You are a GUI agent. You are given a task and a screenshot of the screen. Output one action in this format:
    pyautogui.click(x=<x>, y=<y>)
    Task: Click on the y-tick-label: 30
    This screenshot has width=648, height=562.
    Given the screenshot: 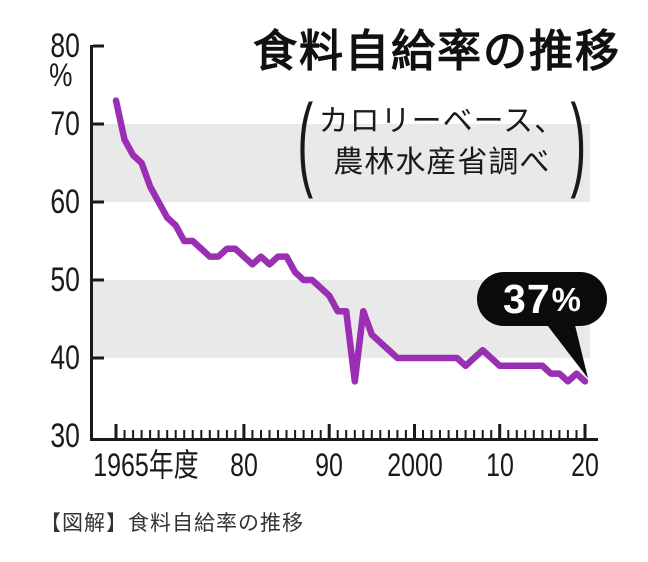 What is the action you would take?
    pyautogui.click(x=65, y=436)
    